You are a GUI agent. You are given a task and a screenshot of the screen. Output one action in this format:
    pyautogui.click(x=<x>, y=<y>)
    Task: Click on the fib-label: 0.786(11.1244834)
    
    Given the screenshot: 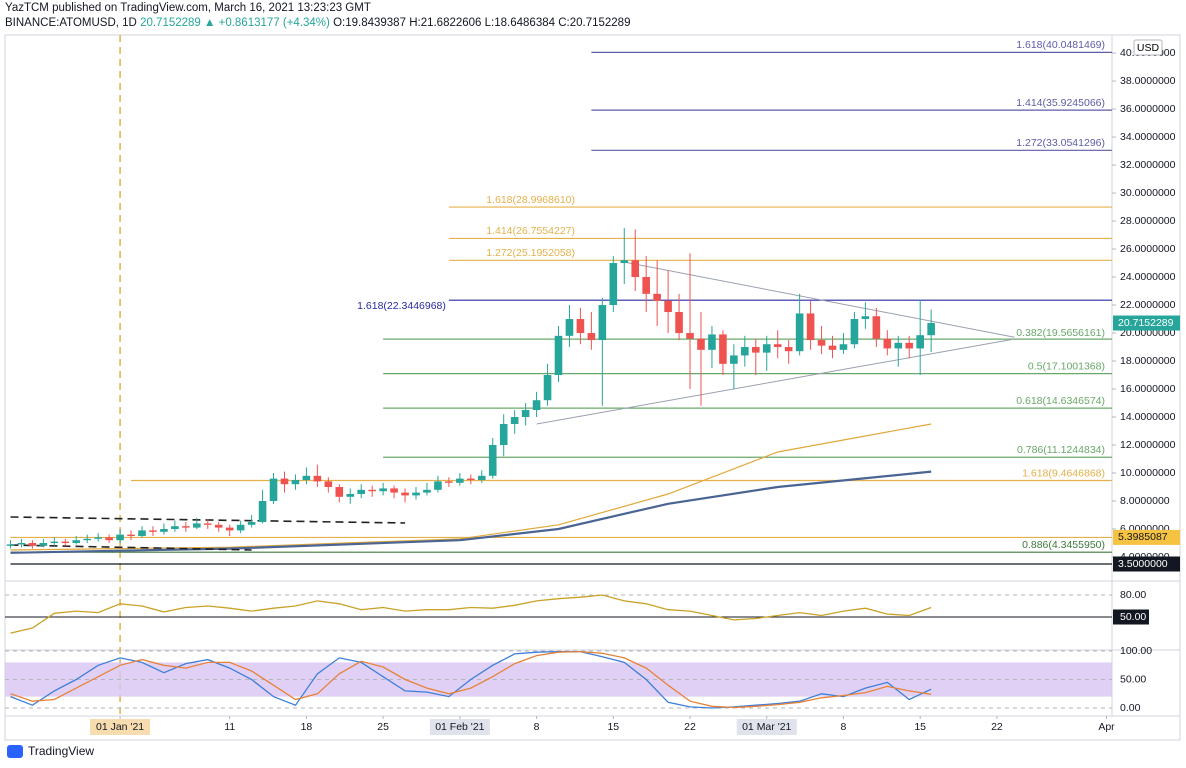 What is the action you would take?
    pyautogui.click(x=1061, y=450)
    